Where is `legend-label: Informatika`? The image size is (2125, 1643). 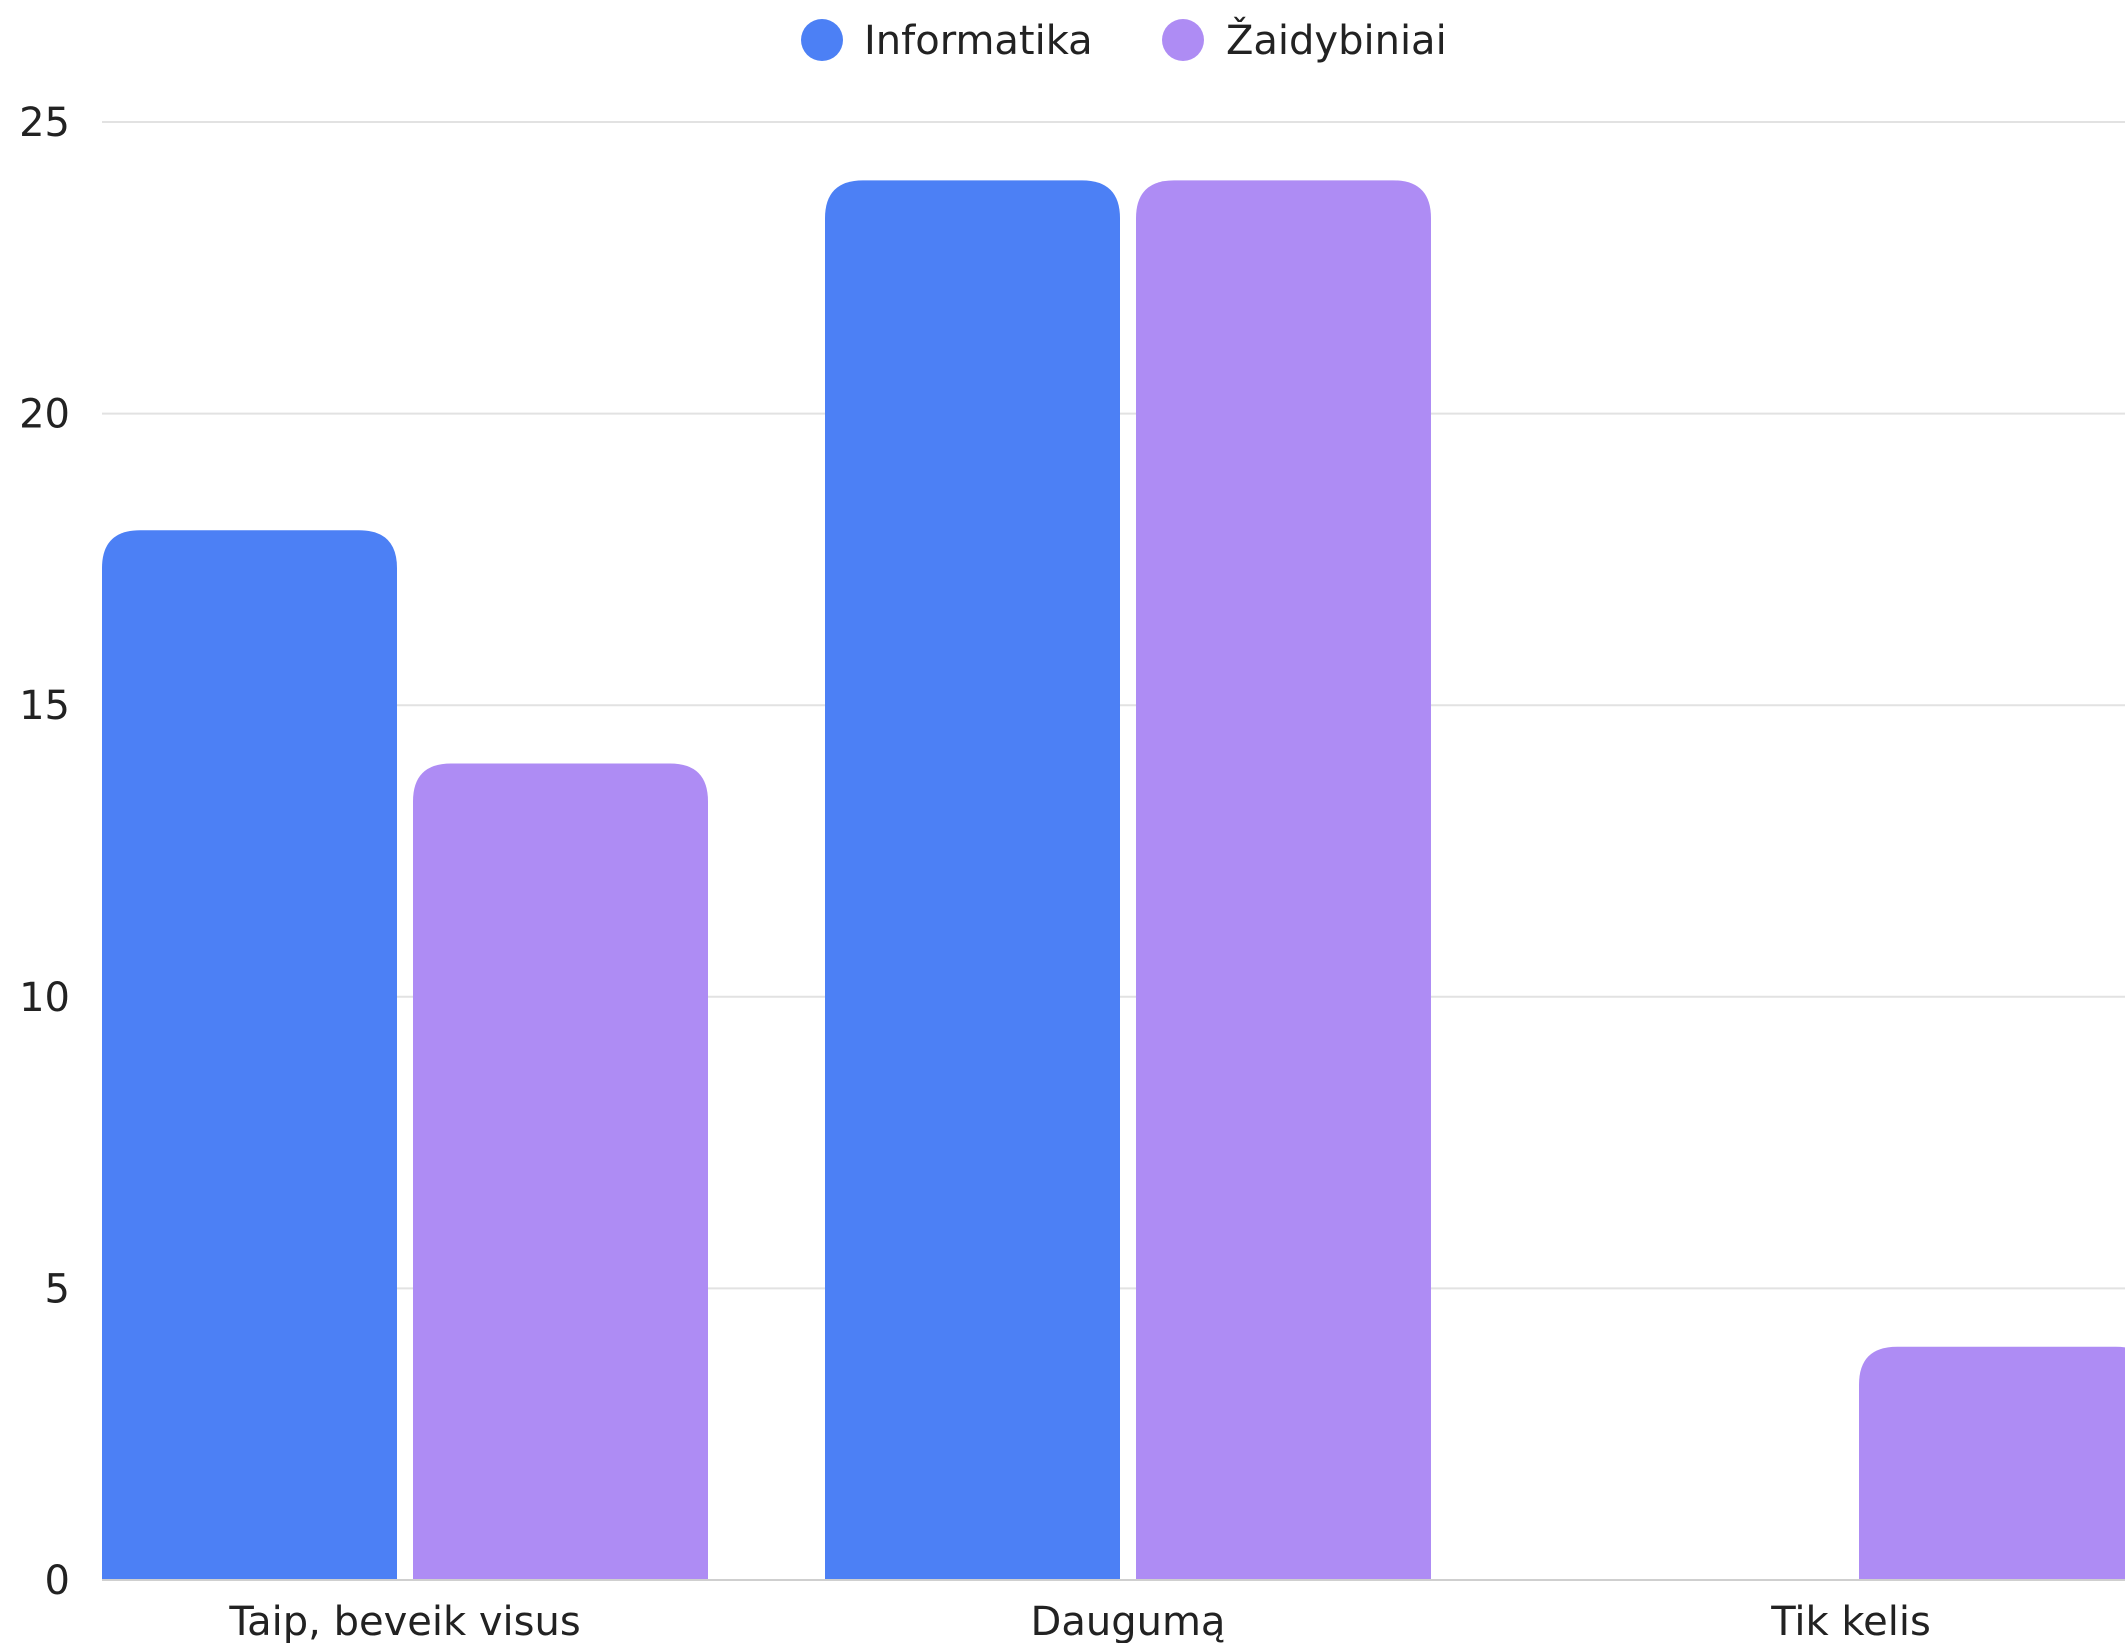 legend-label: Informatika is located at coordinates (978, 41).